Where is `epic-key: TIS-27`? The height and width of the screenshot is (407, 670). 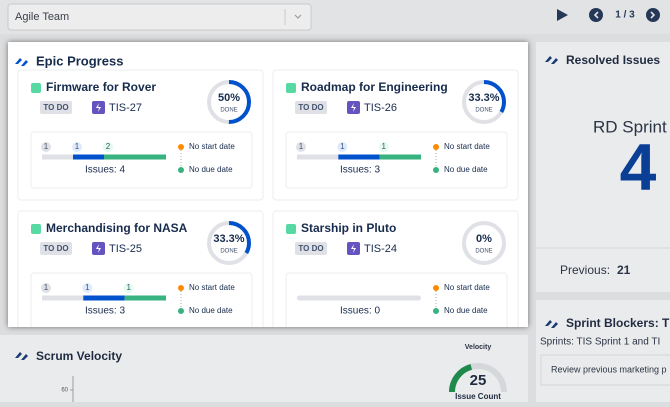
epic-key: TIS-27 is located at coordinates (125, 108).